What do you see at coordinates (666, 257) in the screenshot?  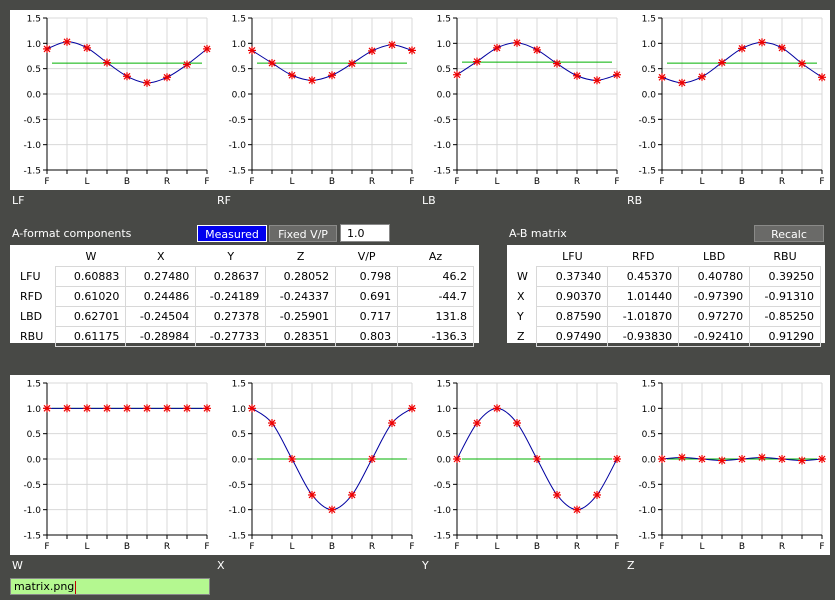 I see `abmatrix-header-row: LFU RFD LBD RBU` at bounding box center [666, 257].